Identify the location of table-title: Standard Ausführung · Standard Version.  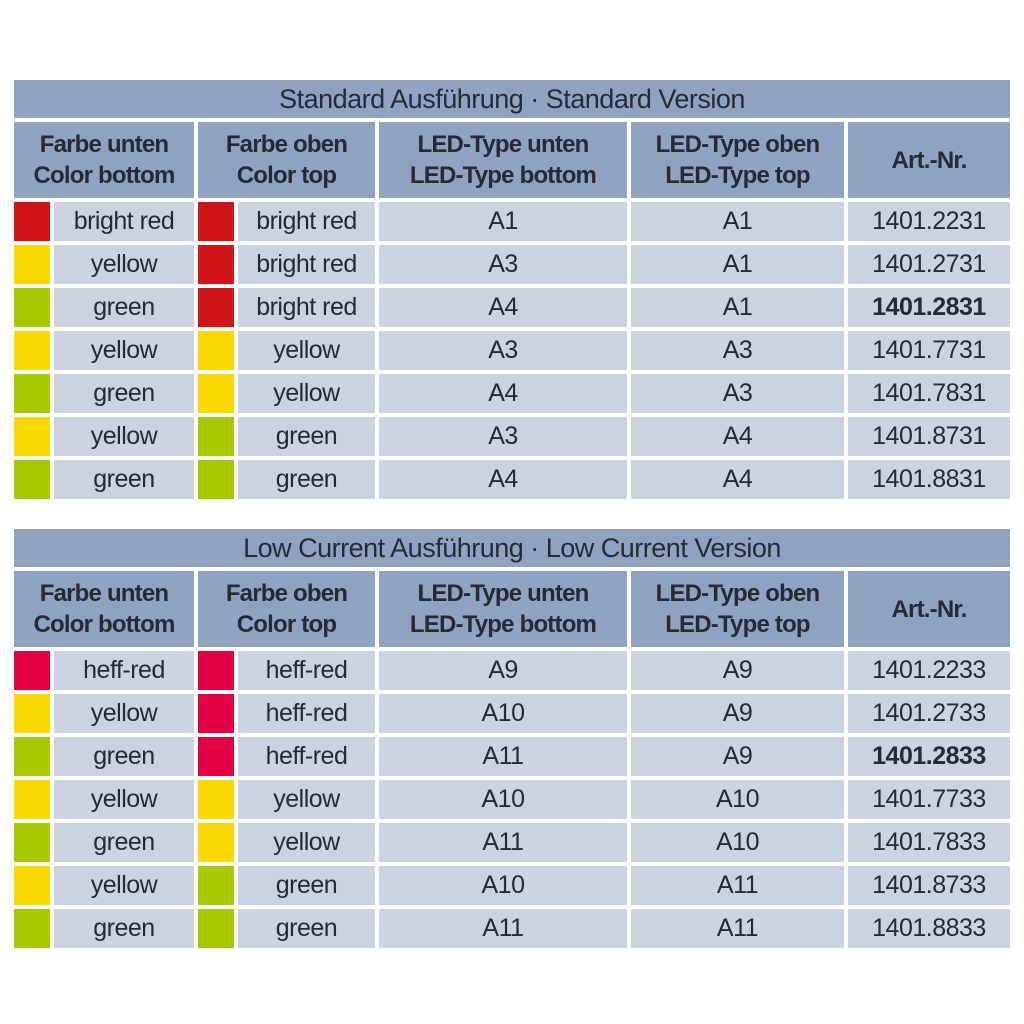
(512, 99).